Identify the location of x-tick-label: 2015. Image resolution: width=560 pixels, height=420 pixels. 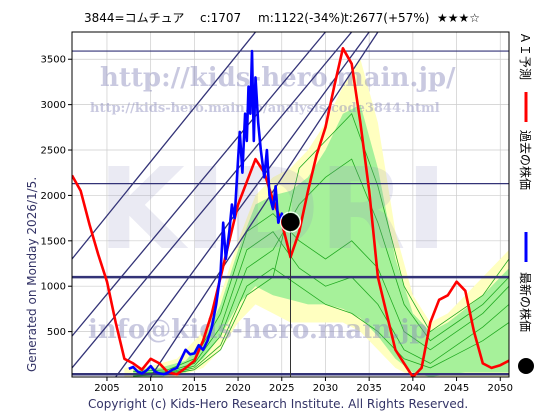
(194, 388).